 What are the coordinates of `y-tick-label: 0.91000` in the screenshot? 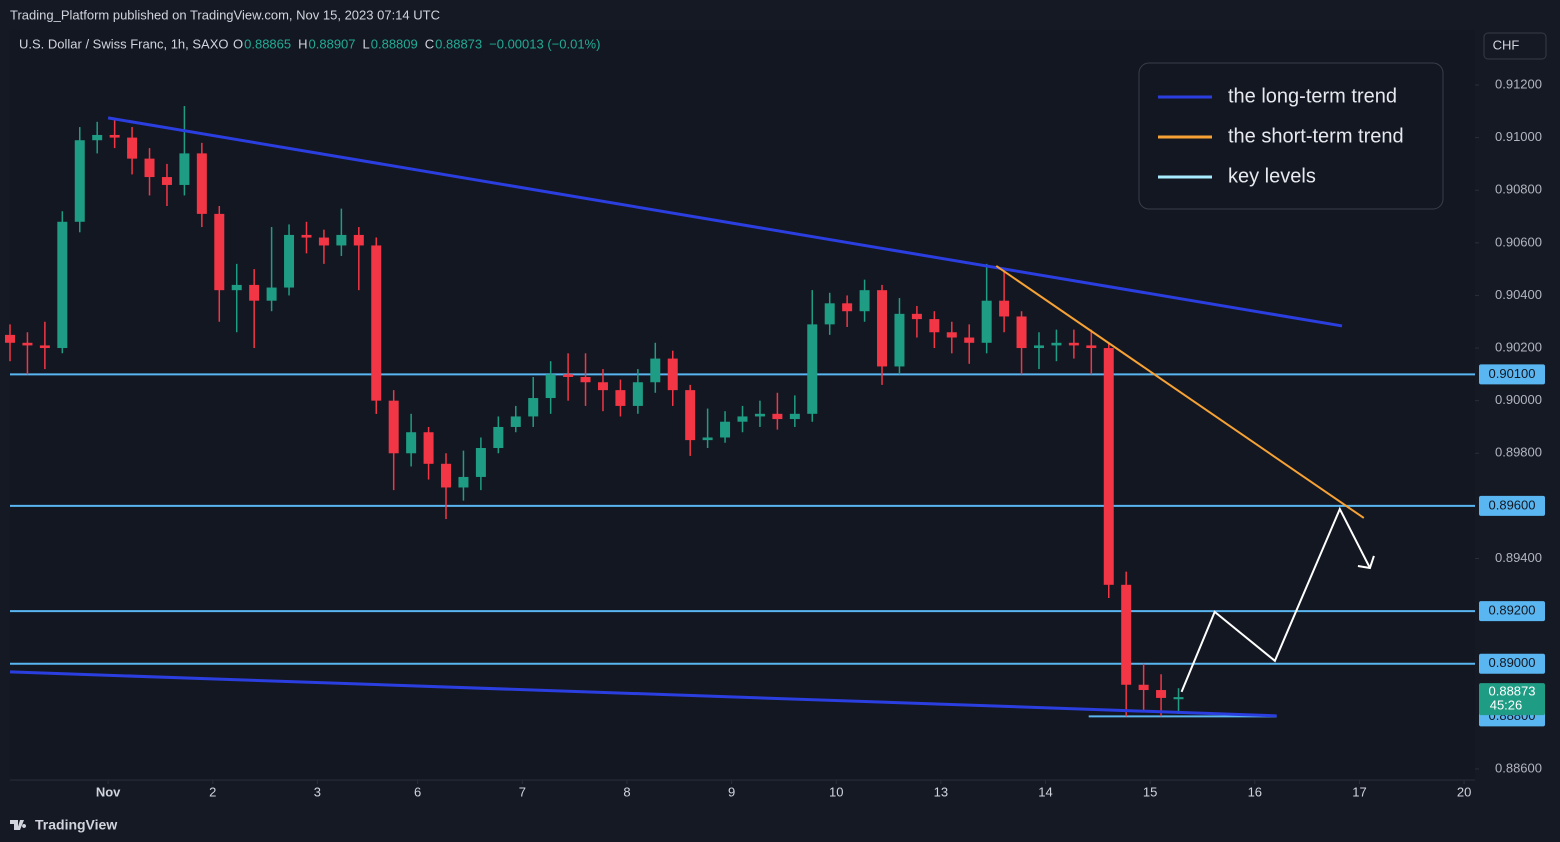 It's located at (1518, 136).